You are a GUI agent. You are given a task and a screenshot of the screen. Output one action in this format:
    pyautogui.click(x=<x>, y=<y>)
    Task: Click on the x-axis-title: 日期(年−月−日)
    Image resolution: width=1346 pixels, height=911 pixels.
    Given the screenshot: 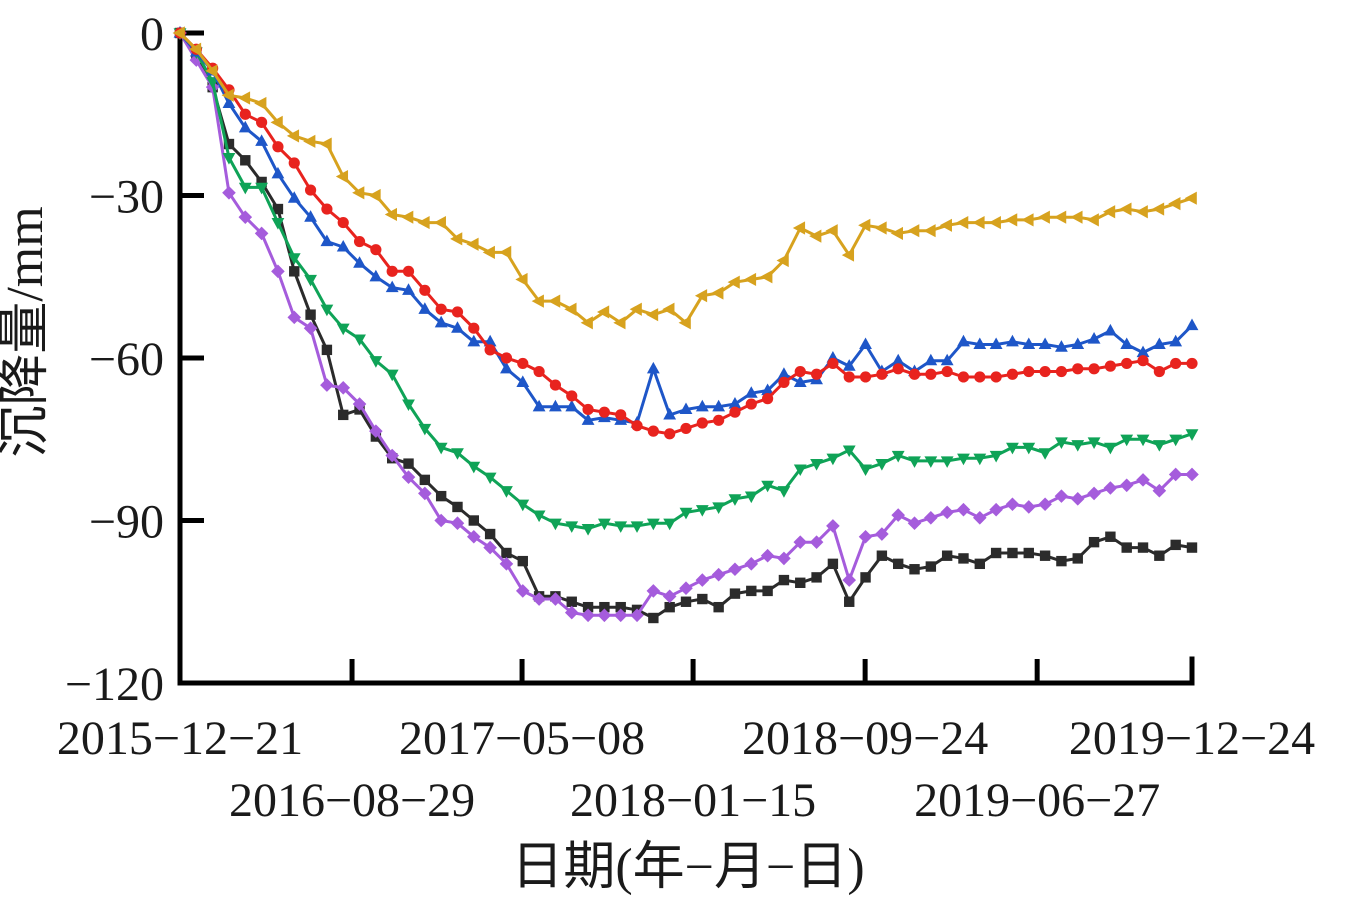 What is the action you would take?
    pyautogui.click(x=687, y=867)
    